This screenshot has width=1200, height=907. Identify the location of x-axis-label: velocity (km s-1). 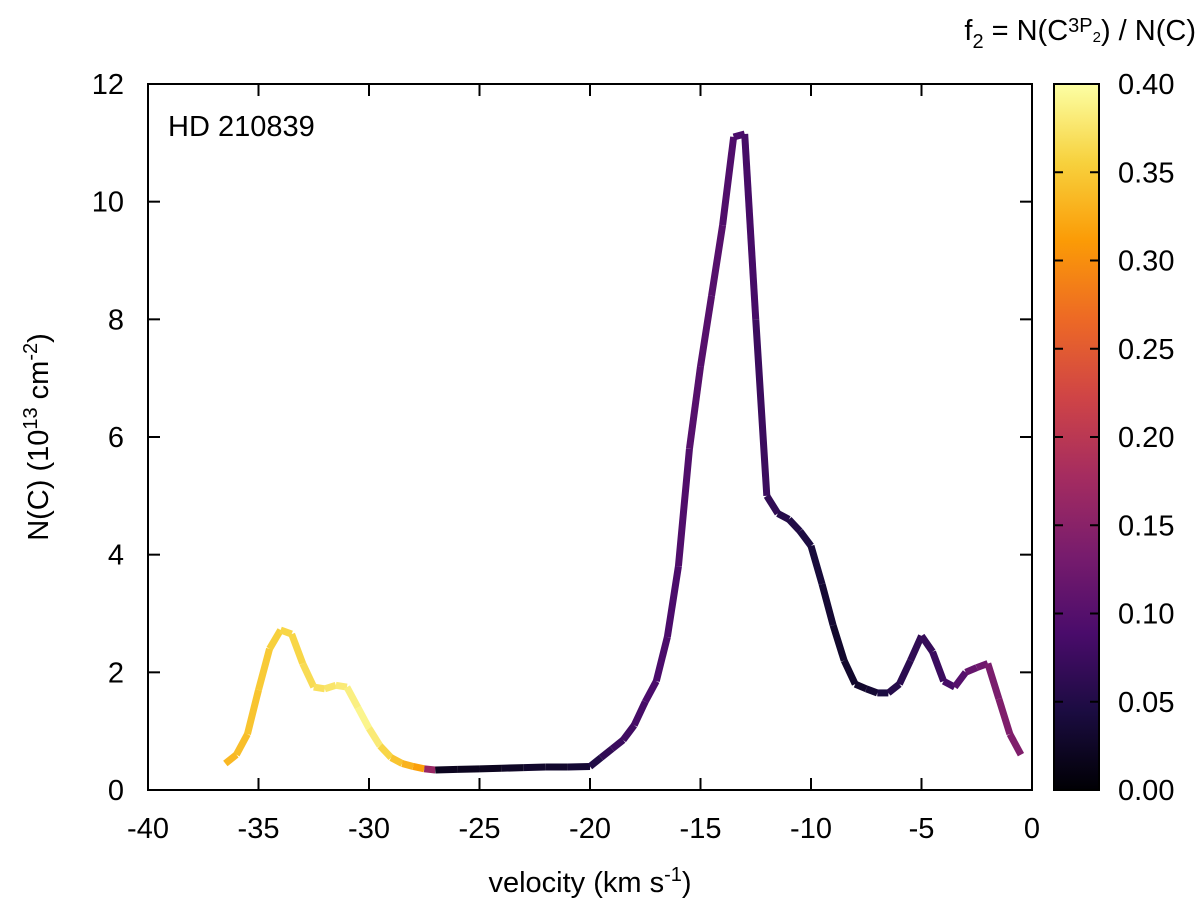
(589, 881).